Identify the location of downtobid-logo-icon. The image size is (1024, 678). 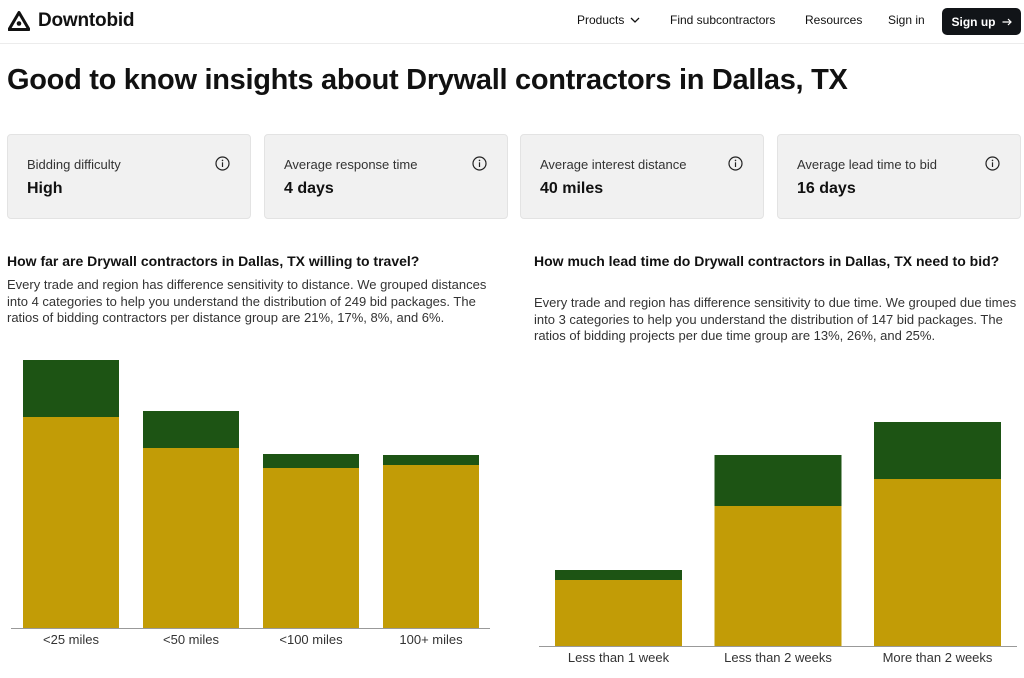
(19, 21).